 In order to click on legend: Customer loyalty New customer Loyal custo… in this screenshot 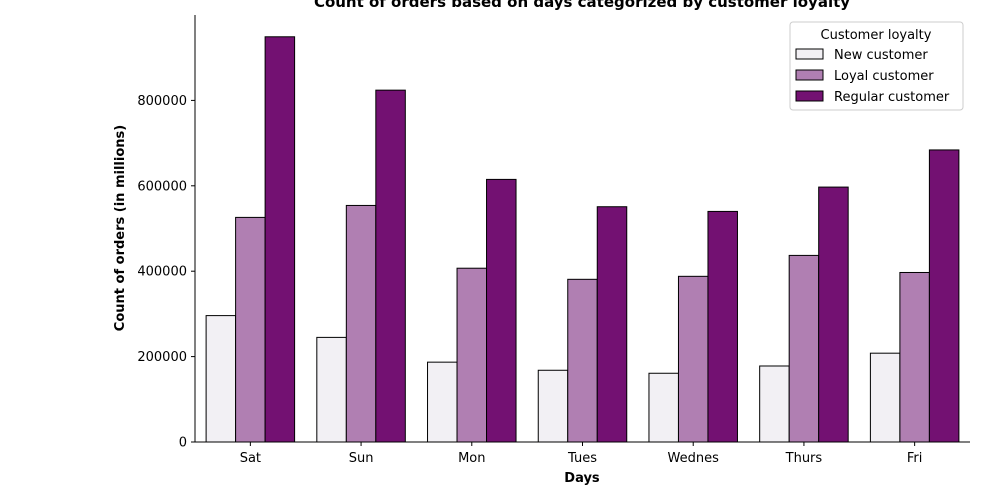, I will do `click(876, 66)`.